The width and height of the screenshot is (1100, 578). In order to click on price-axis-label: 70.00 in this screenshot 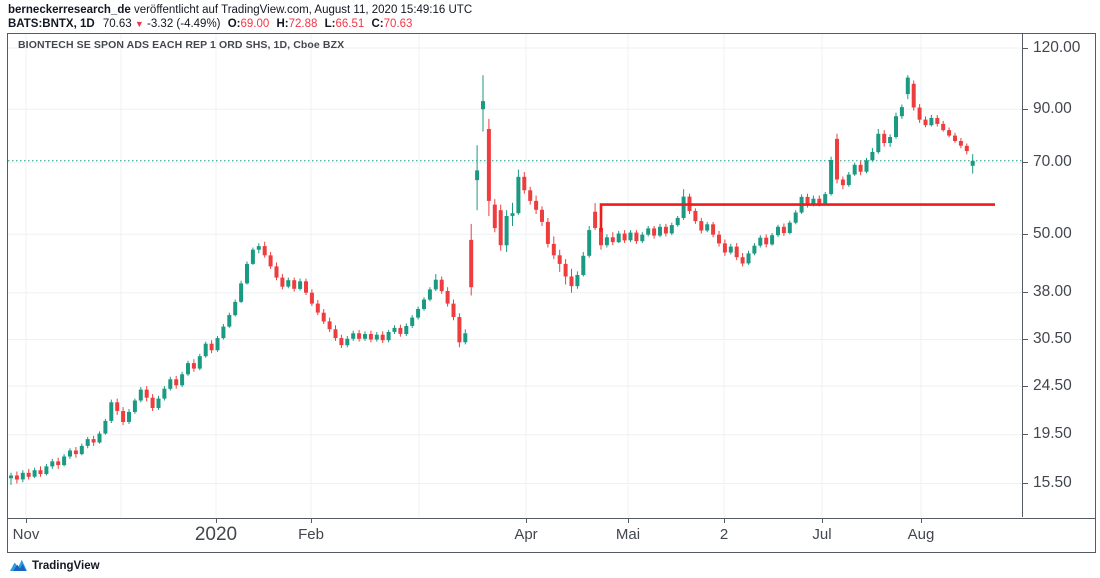, I will do `click(1052, 161)`.